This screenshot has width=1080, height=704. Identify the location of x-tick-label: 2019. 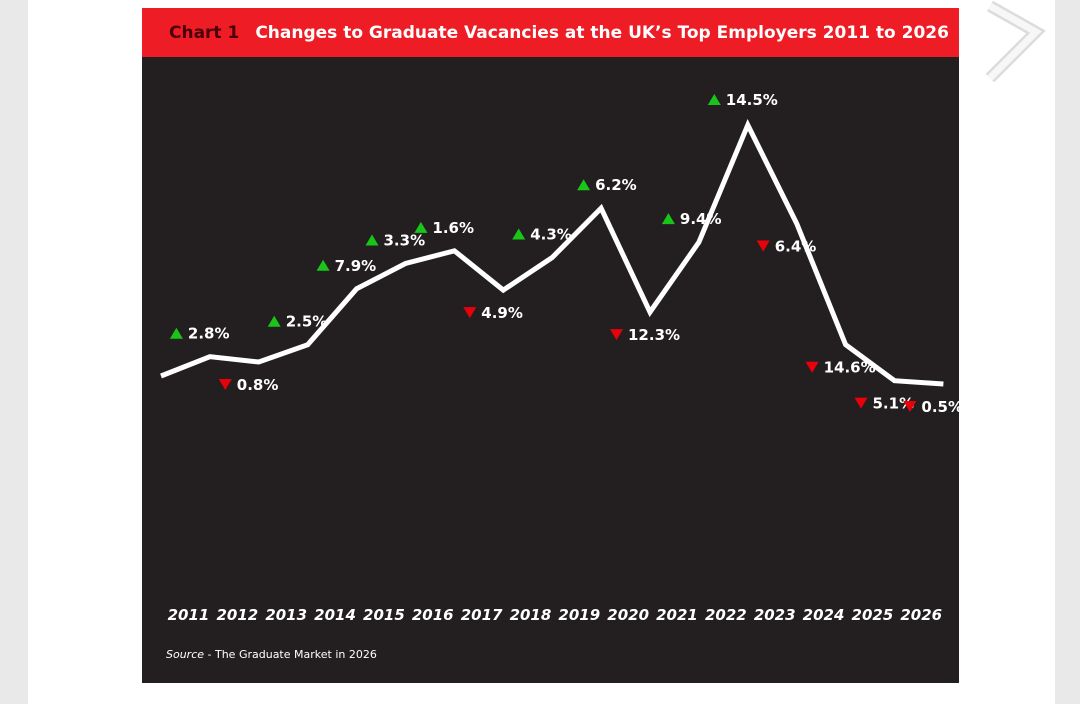
(579, 615).